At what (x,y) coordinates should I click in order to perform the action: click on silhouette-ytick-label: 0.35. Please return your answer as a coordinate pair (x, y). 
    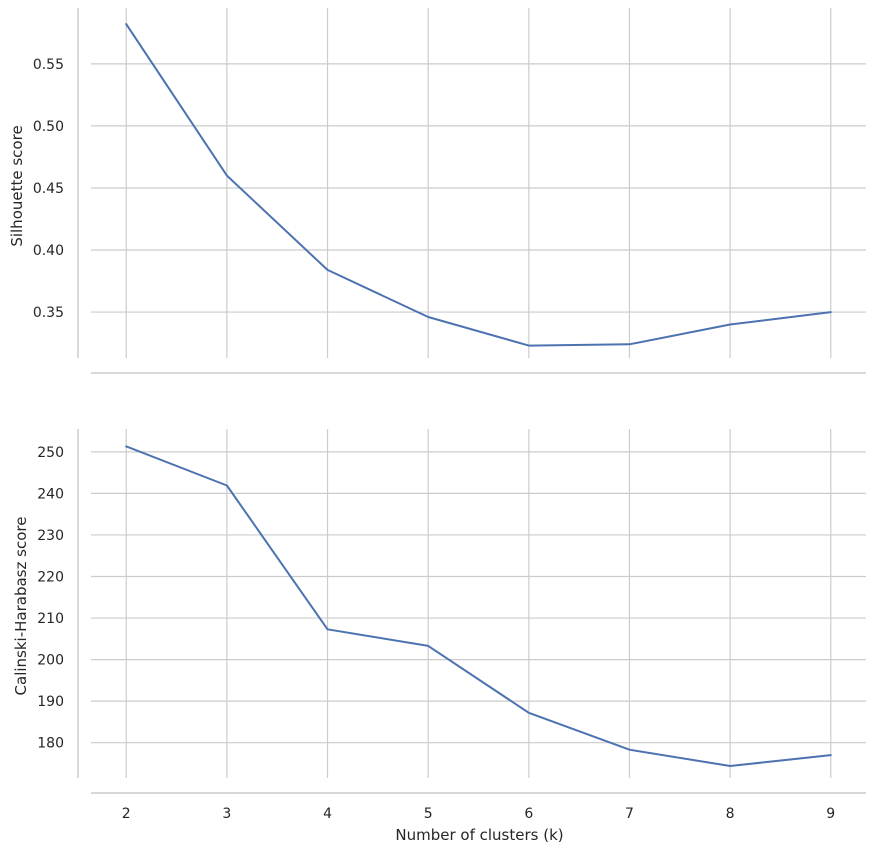
    Looking at the image, I should click on (48, 313).